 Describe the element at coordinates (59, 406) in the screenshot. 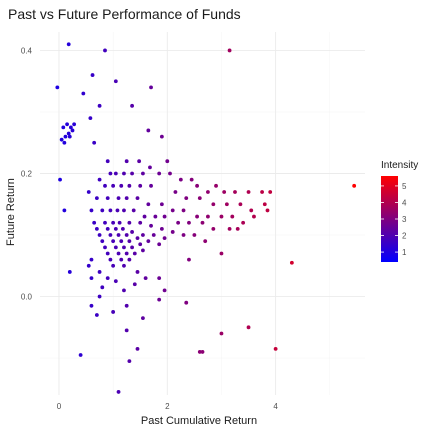

I see `x-tick-label: 0` at that location.